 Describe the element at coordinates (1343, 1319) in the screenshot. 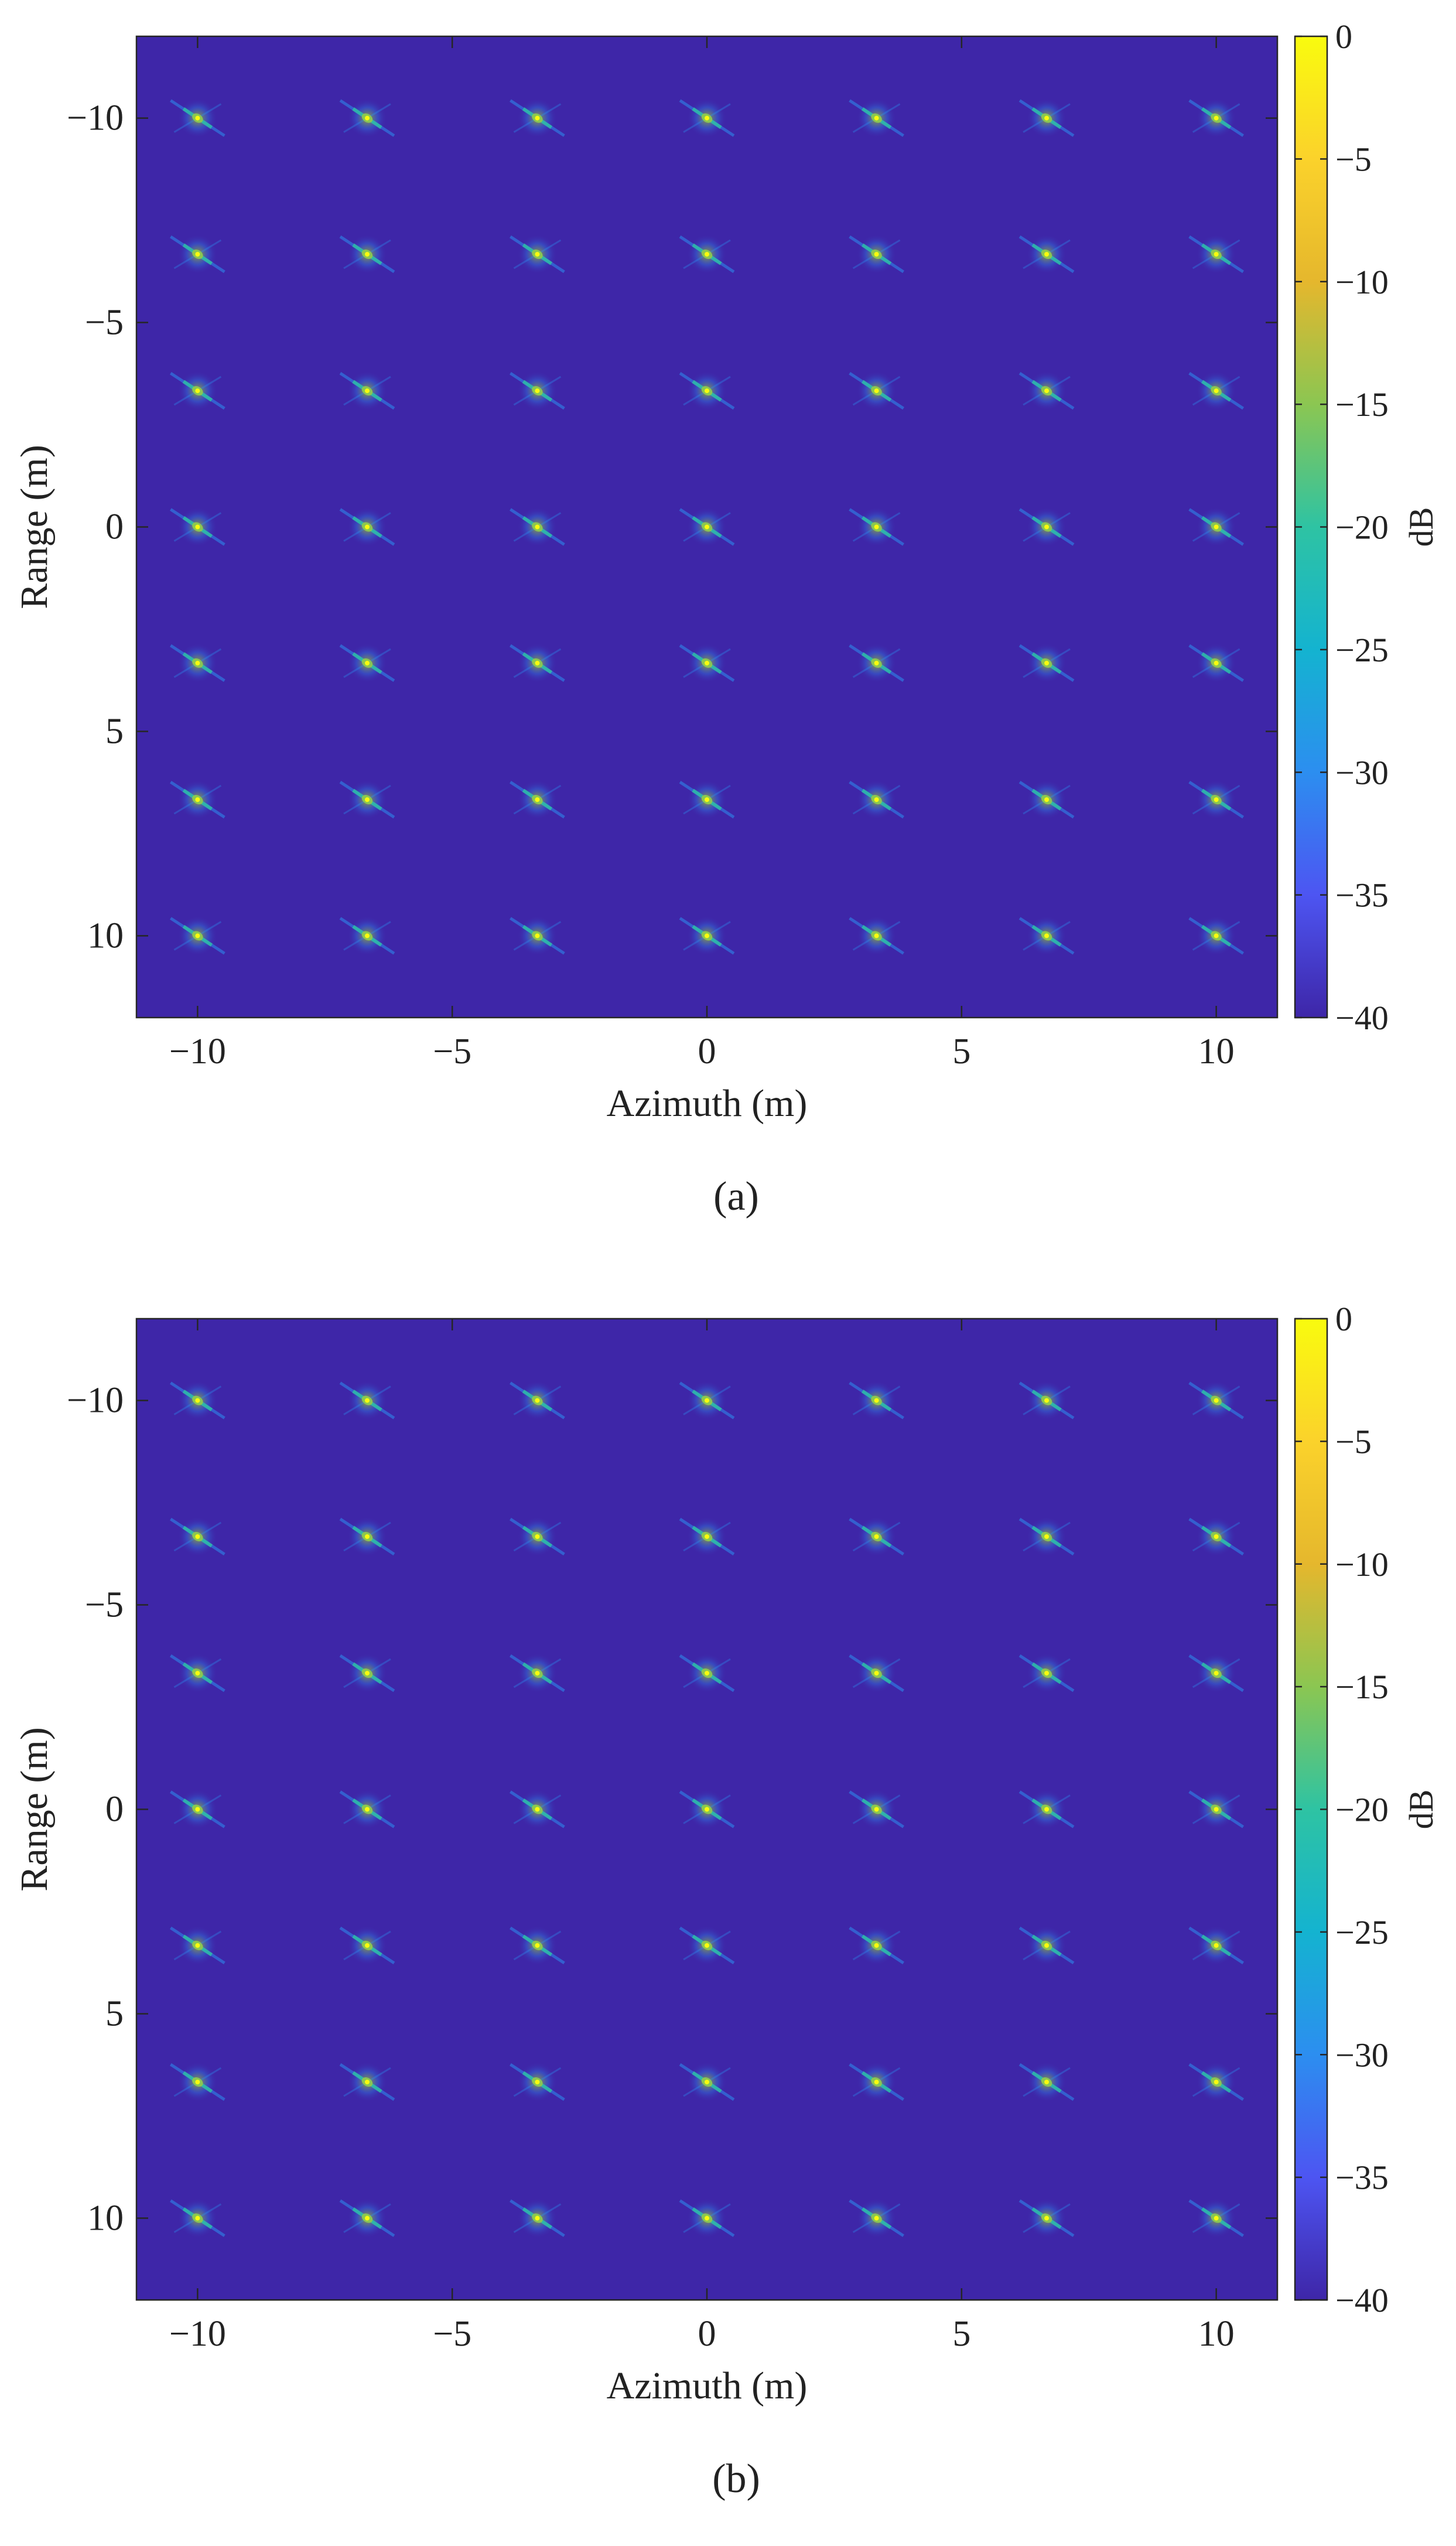

I see `colorbar-tick-label: 0` at that location.